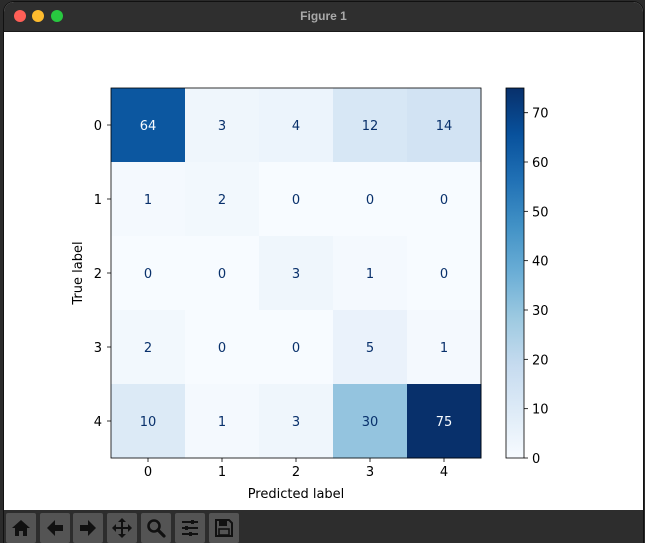 The height and width of the screenshot is (543, 645). Describe the element at coordinates (370, 472) in the screenshot. I see `x-tick-label: 3` at that location.